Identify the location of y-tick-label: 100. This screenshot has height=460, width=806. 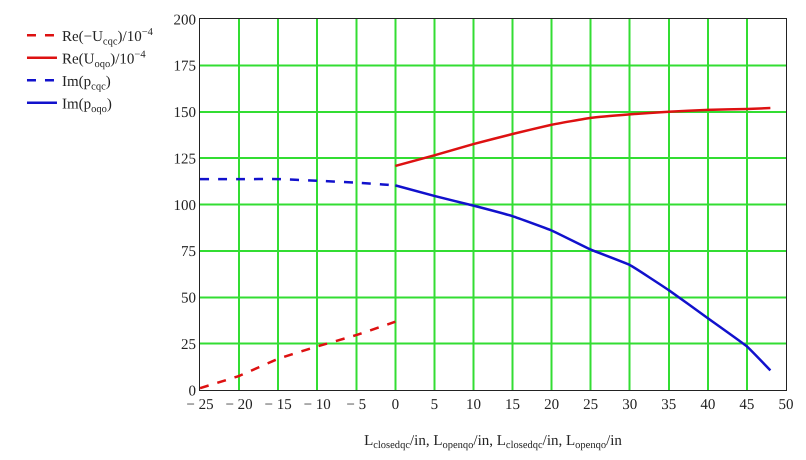
(185, 206).